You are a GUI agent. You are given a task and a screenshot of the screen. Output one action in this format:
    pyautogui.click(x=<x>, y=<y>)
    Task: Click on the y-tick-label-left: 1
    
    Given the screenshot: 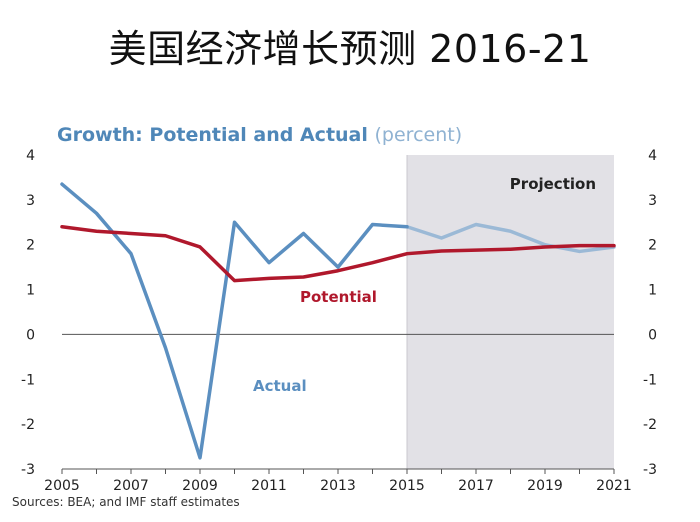 What is the action you would take?
    pyautogui.click(x=30, y=291)
    